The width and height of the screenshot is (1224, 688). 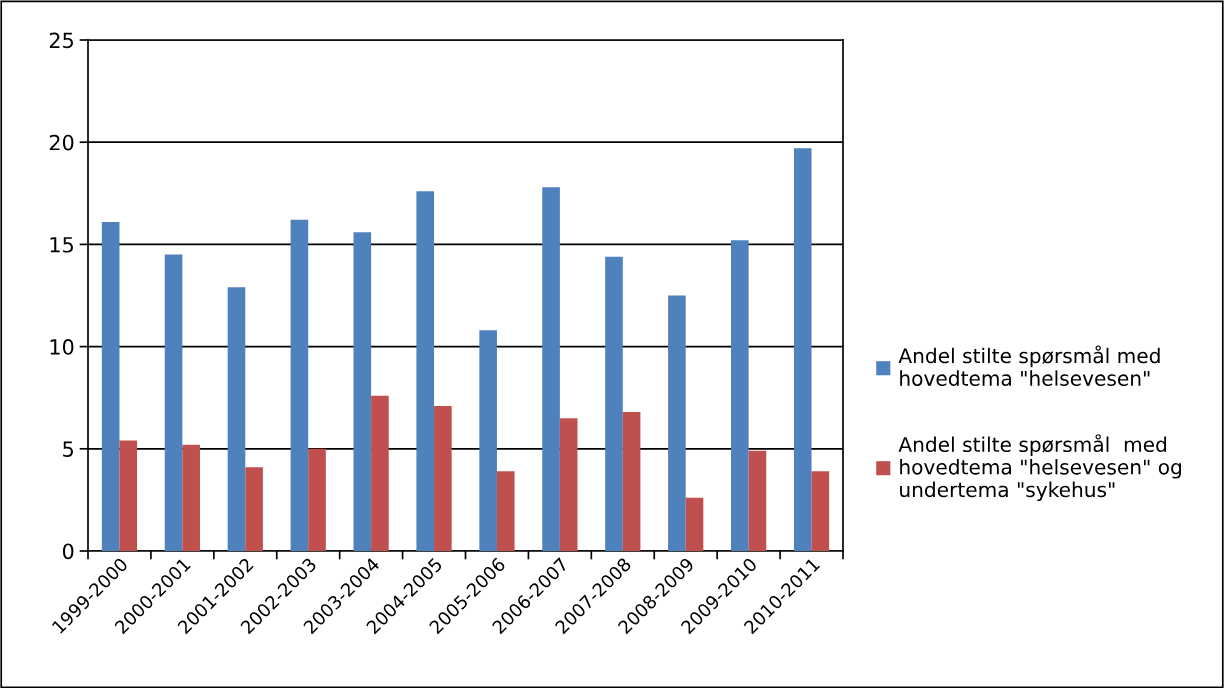 I want to click on y-tick-label: 5, so click(x=68, y=449).